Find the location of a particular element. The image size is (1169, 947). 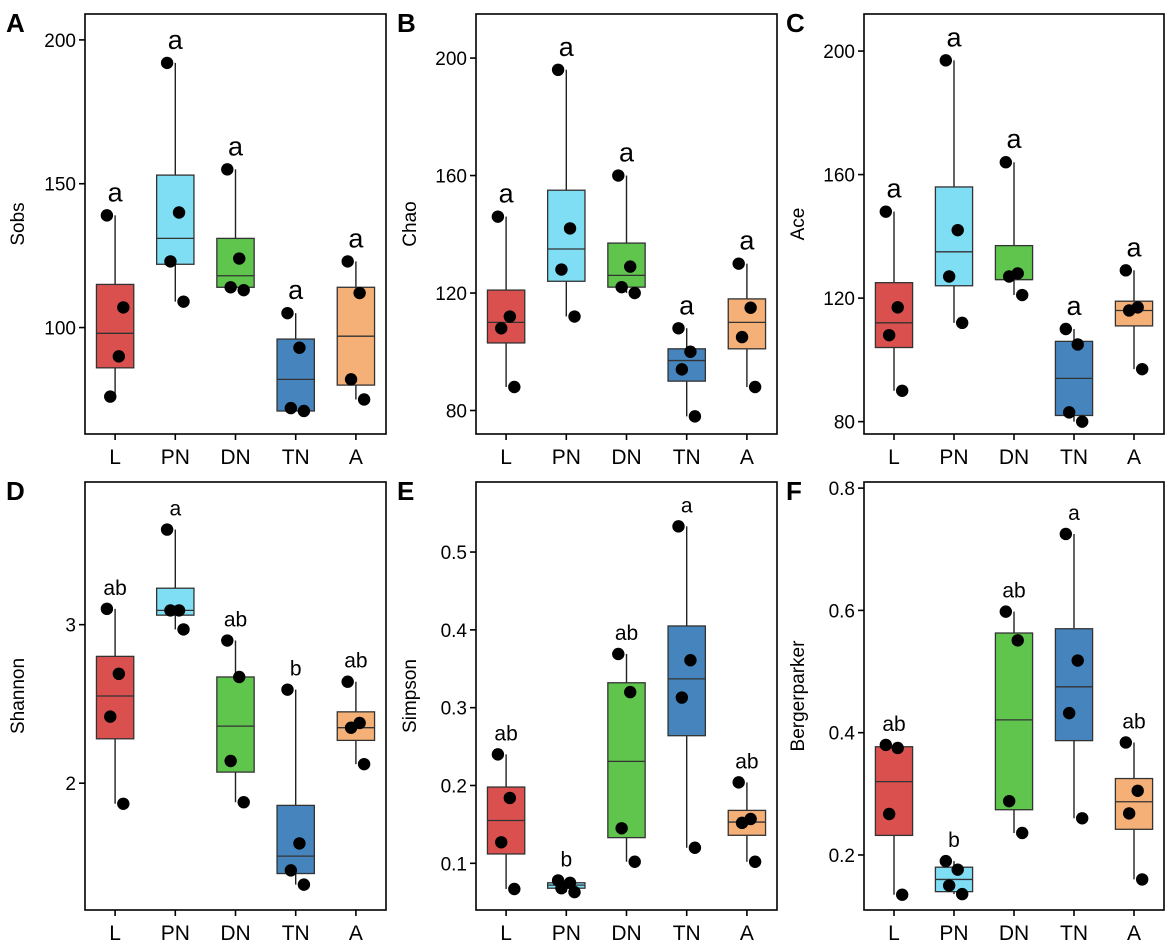

y-tick-label: 150 is located at coordinates (60, 185).